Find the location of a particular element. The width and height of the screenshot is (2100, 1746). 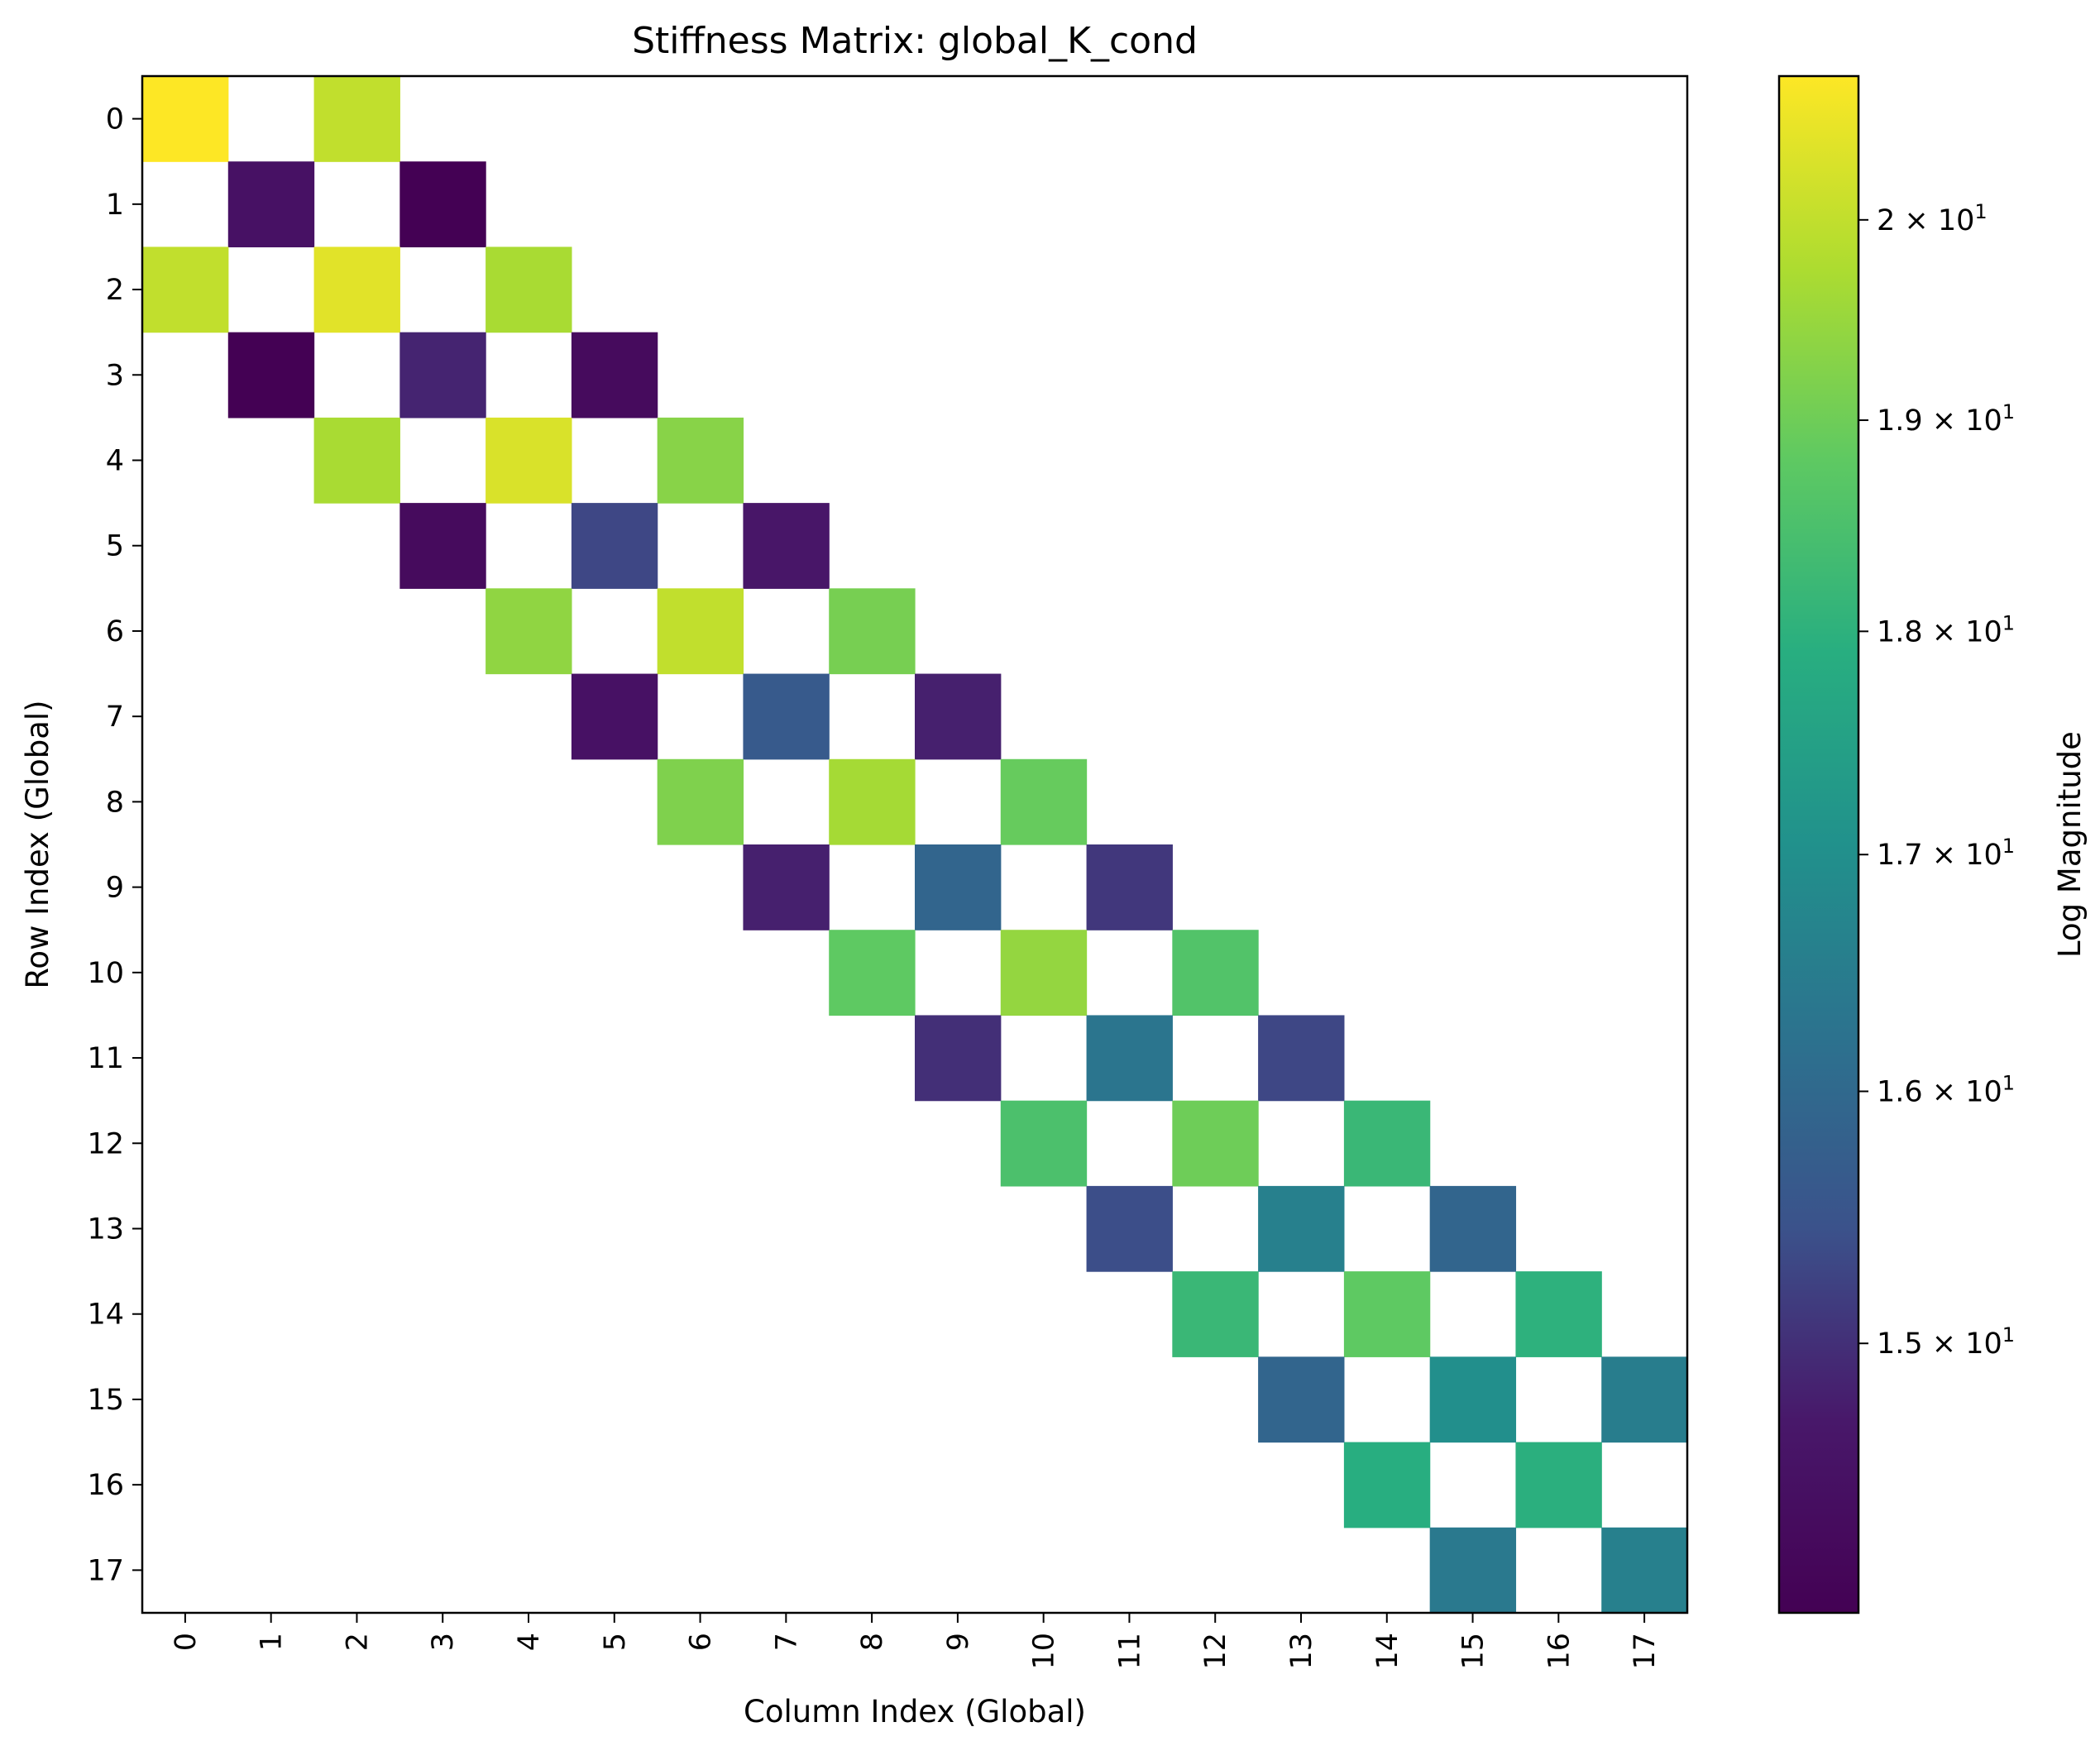

y-tick-label: 2 is located at coordinates (115, 290).